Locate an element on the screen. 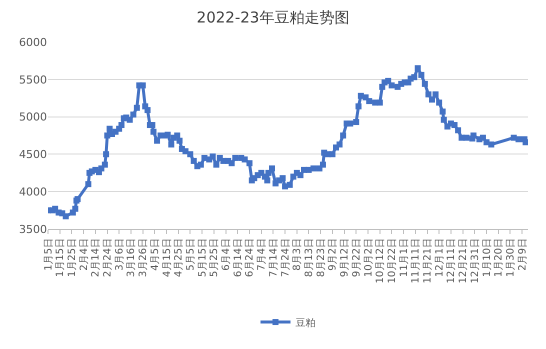 Image resolution: width=546 pixels, height=349 pixels. x-tick-label: 10月2日 is located at coordinates (368, 258).